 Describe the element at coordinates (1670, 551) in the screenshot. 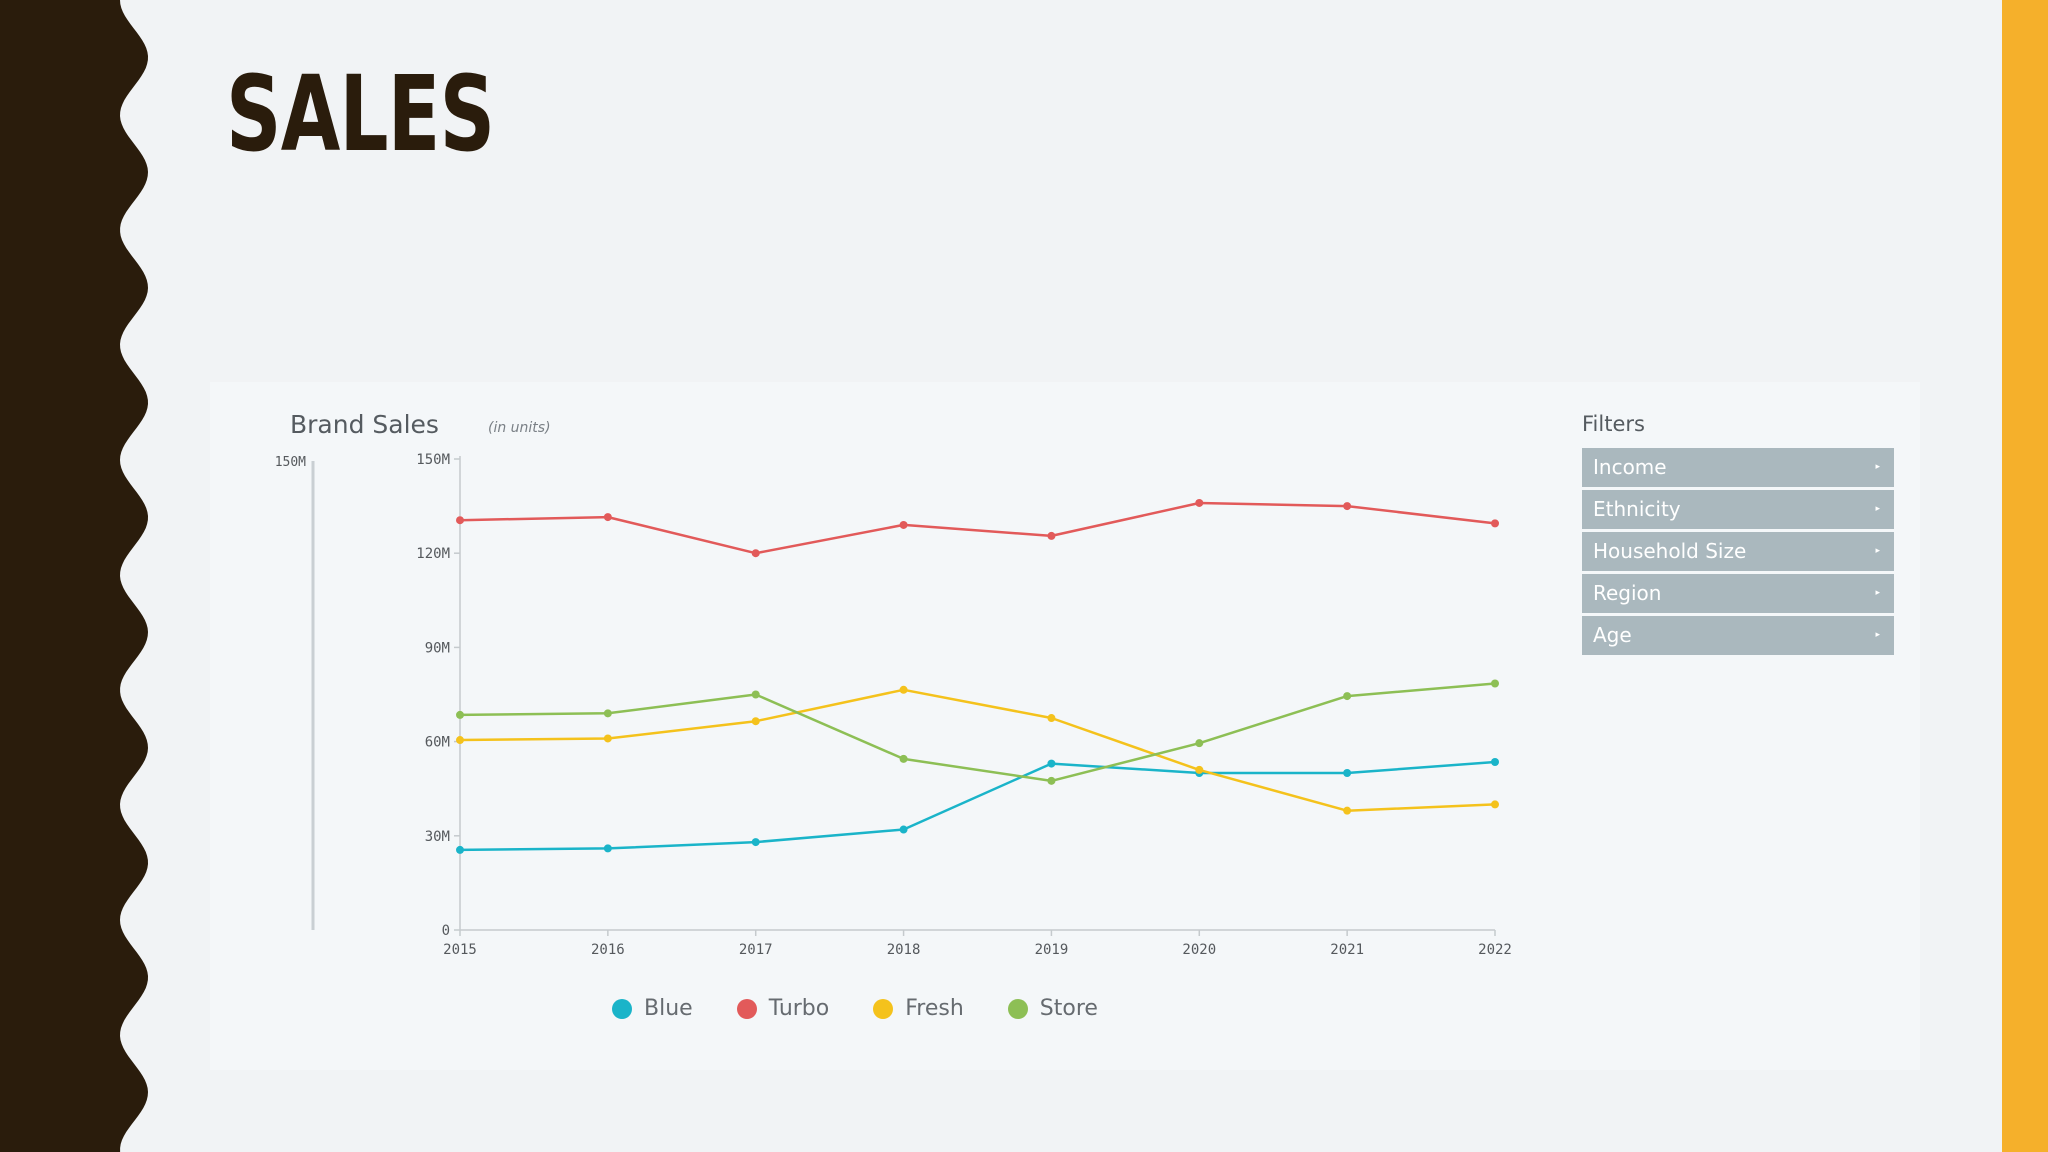

I see `filter-label: Household Size` at that location.